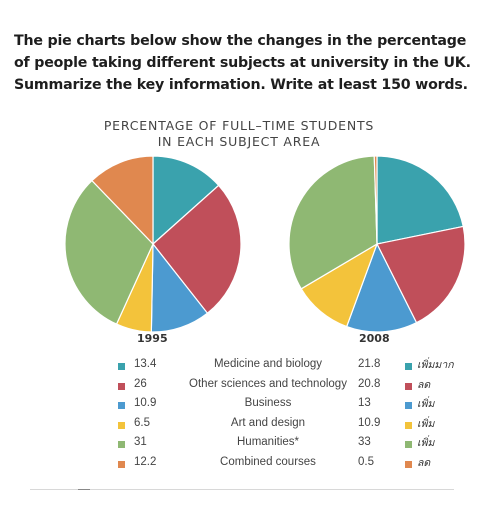 The image size is (478, 512). Describe the element at coordinates (142, 422) in the screenshot. I see `value-1995: 6.5` at that location.